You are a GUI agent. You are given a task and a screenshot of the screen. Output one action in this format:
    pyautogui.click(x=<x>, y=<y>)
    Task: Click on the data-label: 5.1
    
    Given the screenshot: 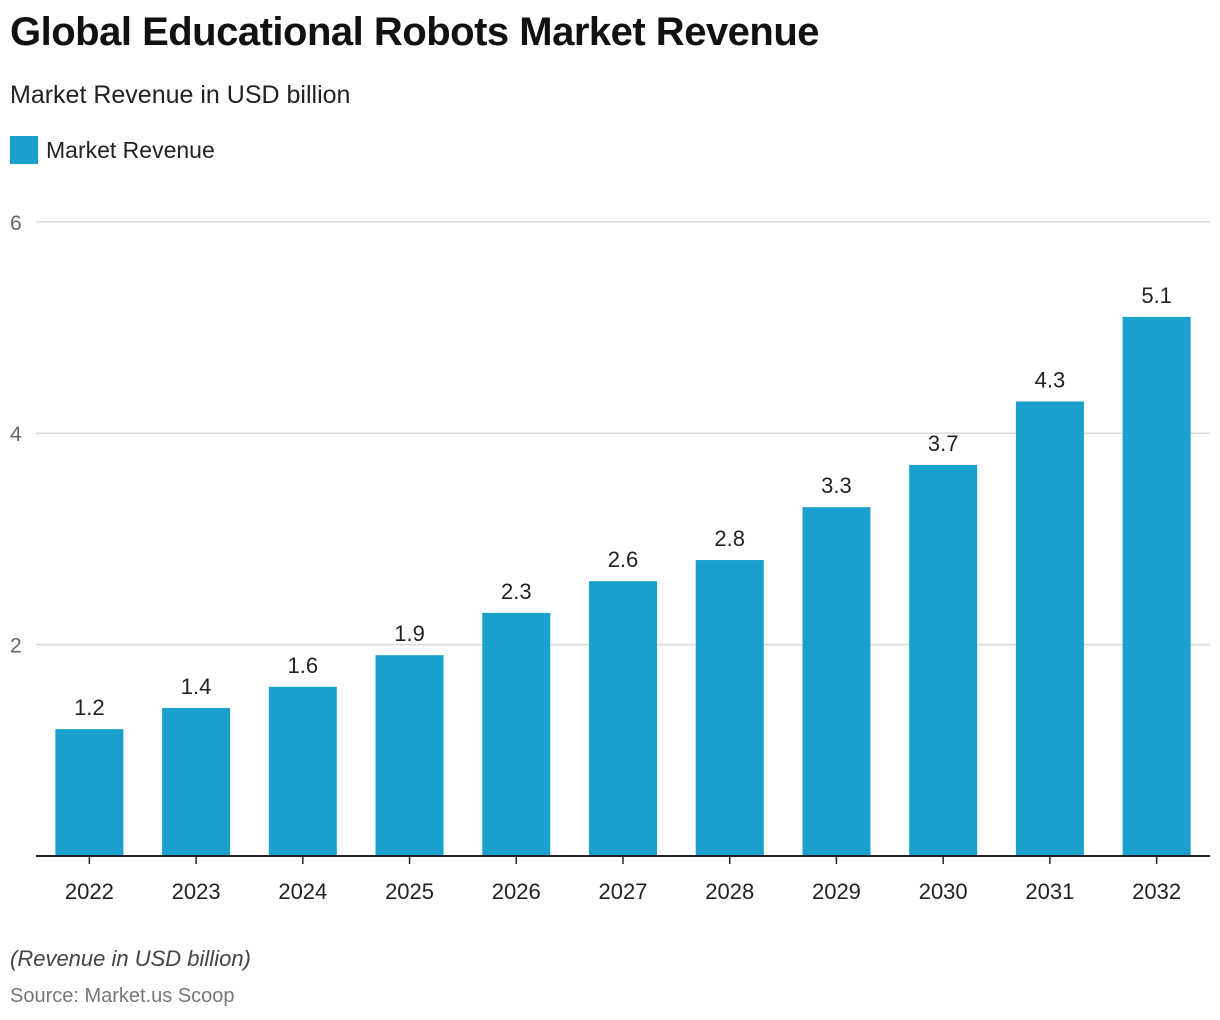 What is the action you would take?
    pyautogui.click(x=1156, y=295)
    